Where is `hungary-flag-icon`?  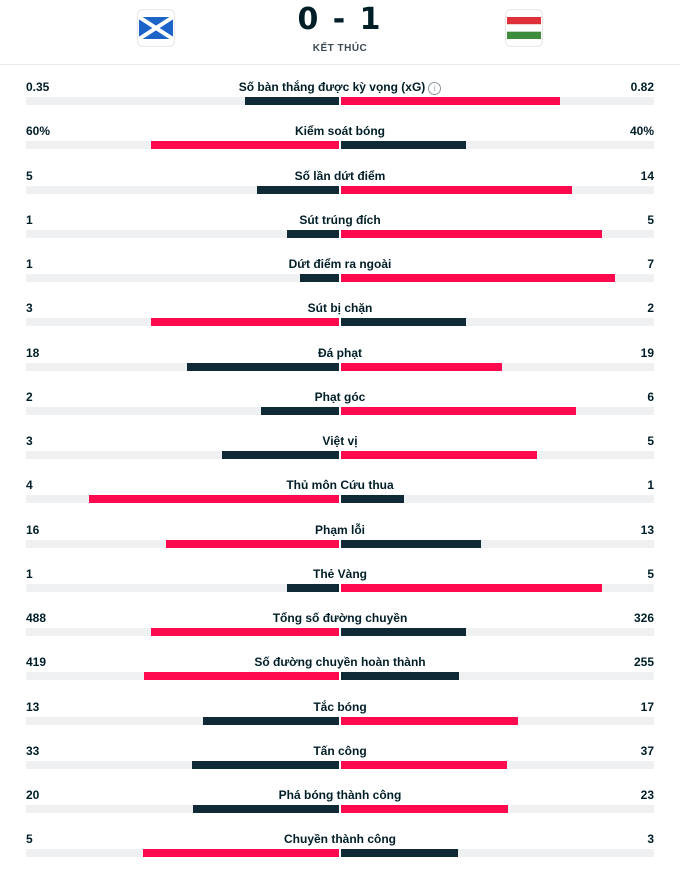
hungary-flag-icon is located at coordinates (524, 28).